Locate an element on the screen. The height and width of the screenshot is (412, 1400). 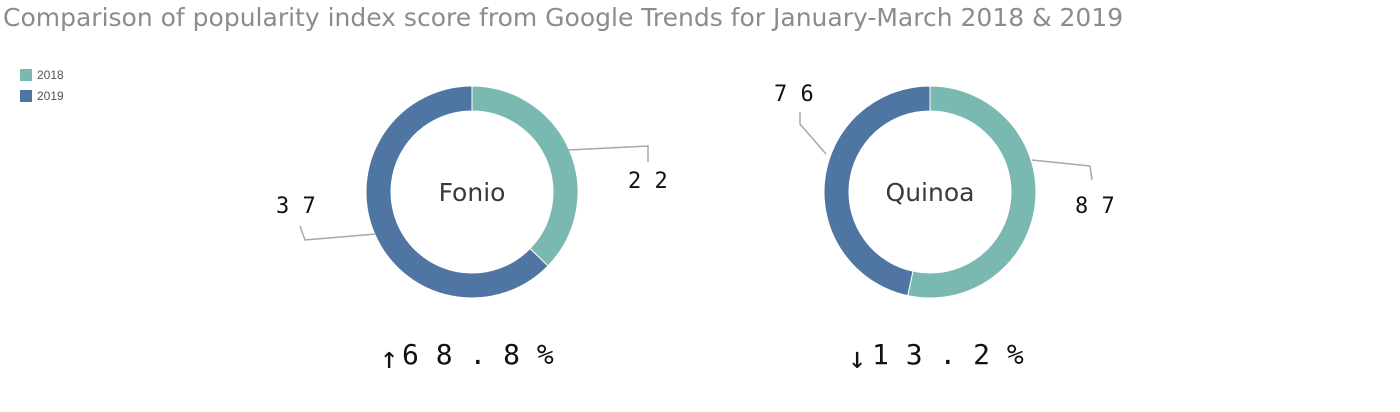
donut-slice-fonio-2019 is located at coordinates (457, 192).